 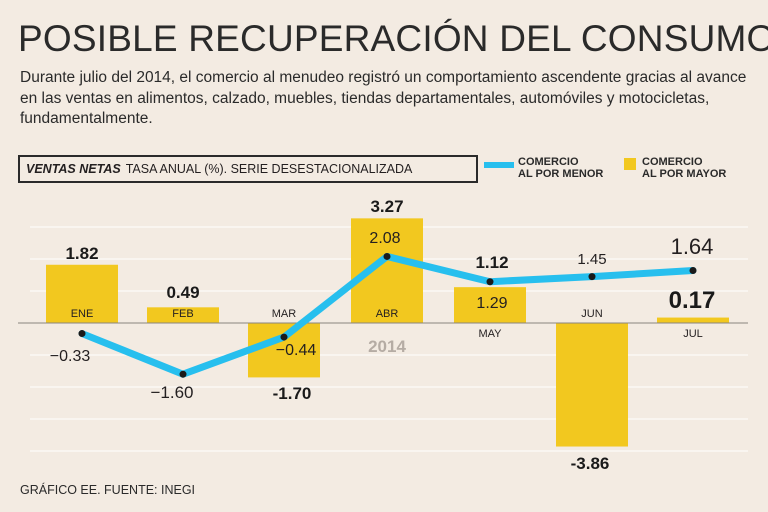 I want to click on legend-mayor-line2: AL POR MAYOR, so click(x=684, y=174).